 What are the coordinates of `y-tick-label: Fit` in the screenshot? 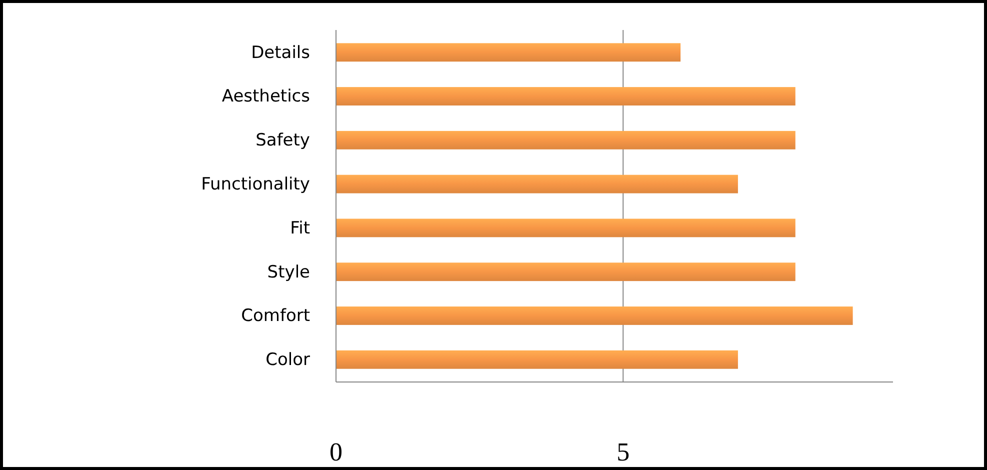 It's located at (300, 228).